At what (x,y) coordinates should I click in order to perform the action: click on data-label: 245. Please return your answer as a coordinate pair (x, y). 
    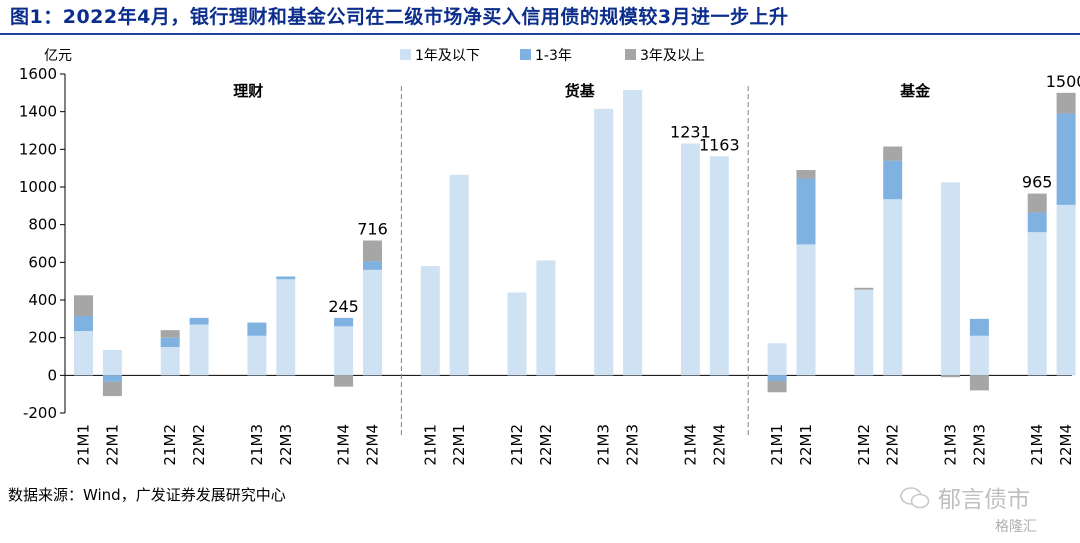
    Looking at the image, I should click on (343, 306).